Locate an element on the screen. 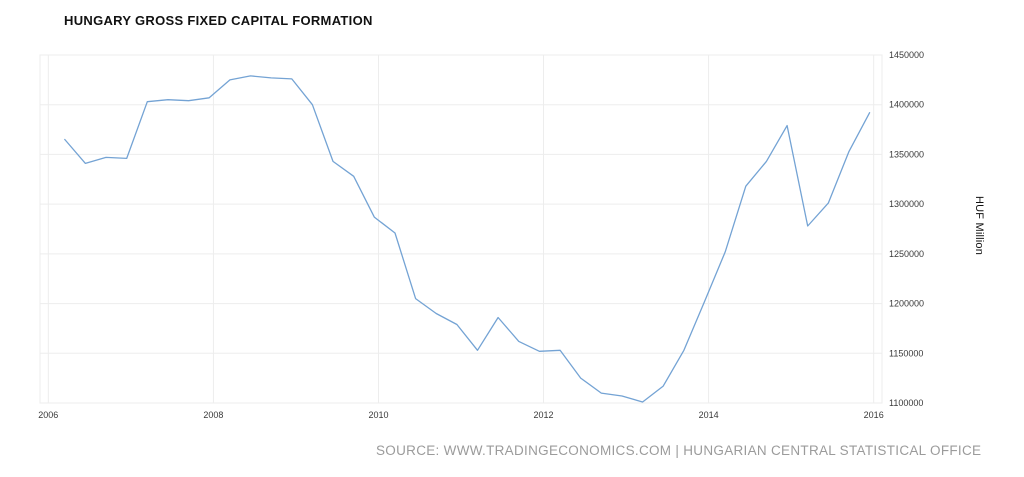 The image size is (1024, 477). x-axis-tick-label: 2014 is located at coordinates (709, 415).